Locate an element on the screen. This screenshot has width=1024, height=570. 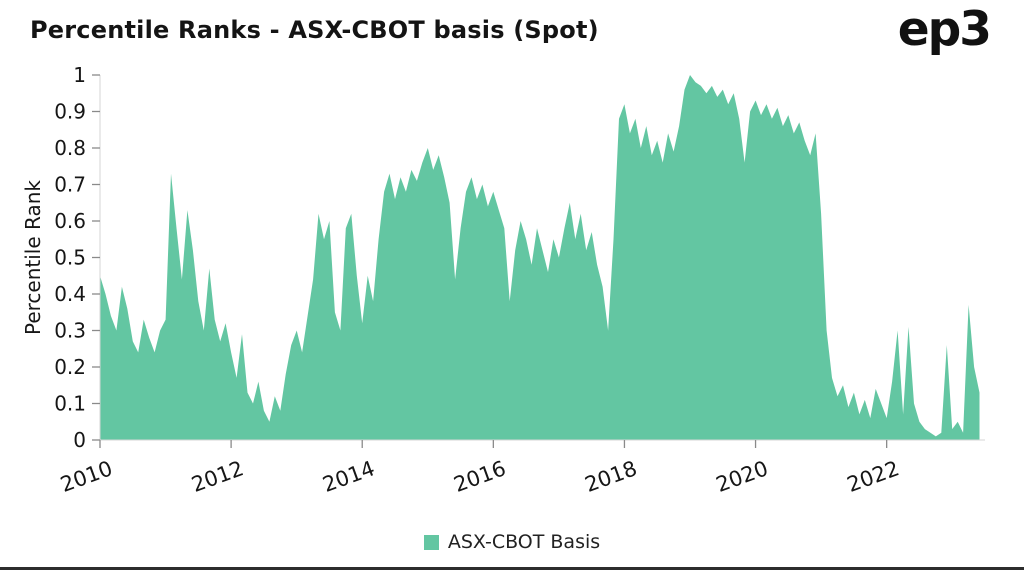
y-tick-label: 0.3 is located at coordinates (70, 331).